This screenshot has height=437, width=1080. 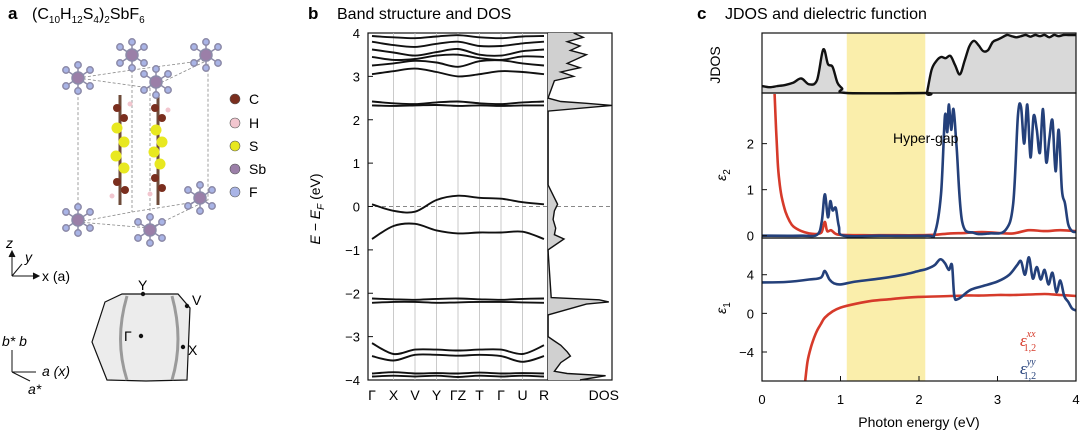 What do you see at coordinates (254, 99) in the screenshot?
I see `svg-text: C` at bounding box center [254, 99].